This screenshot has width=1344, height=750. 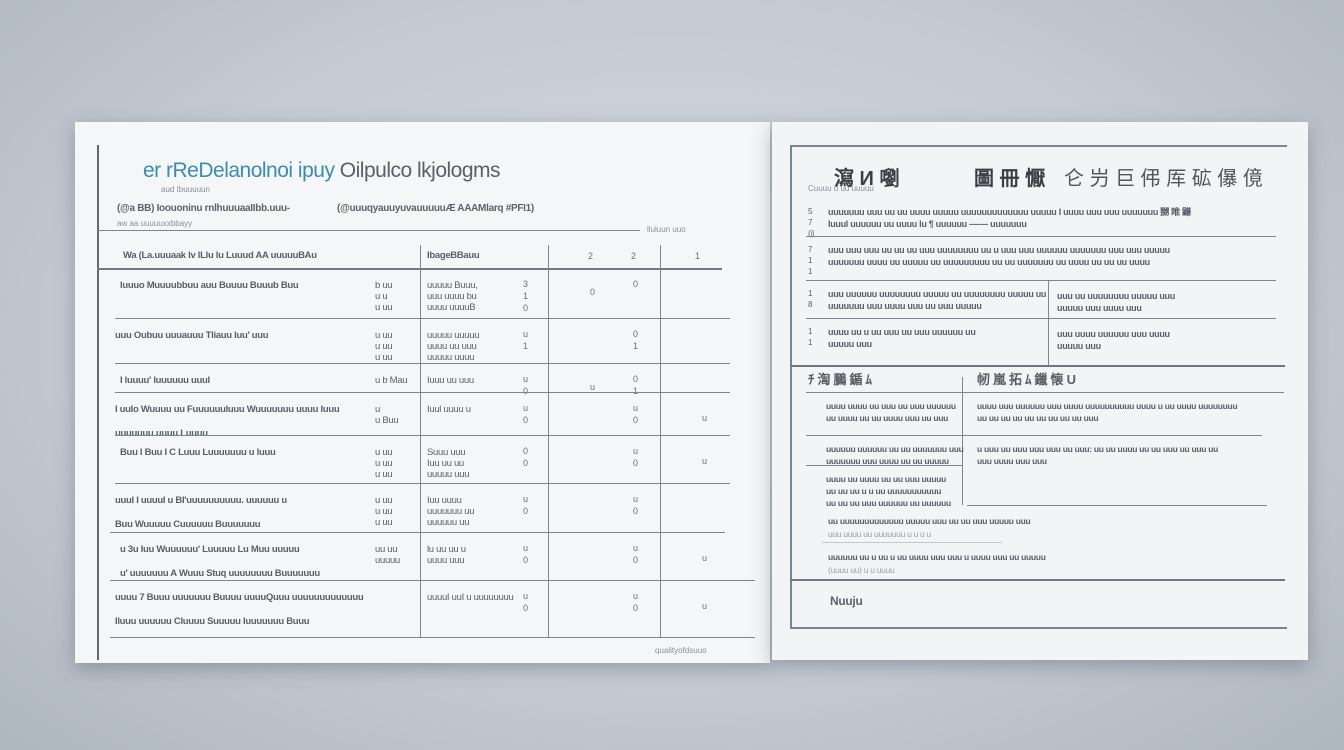 I want to click on form-title: 仑 屶 巨 伄 厍 砿 儤 傹, so click(x=1163, y=179).